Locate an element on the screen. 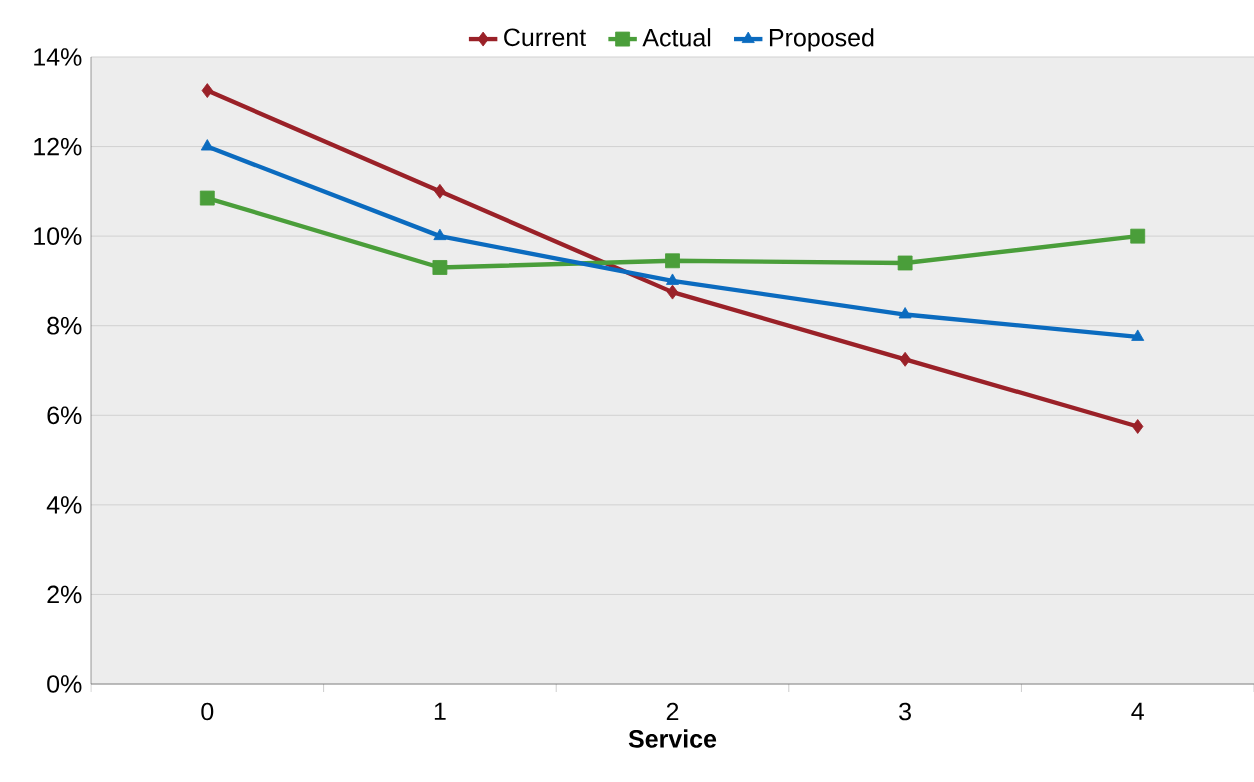  legend-label: Current is located at coordinates (545, 37).